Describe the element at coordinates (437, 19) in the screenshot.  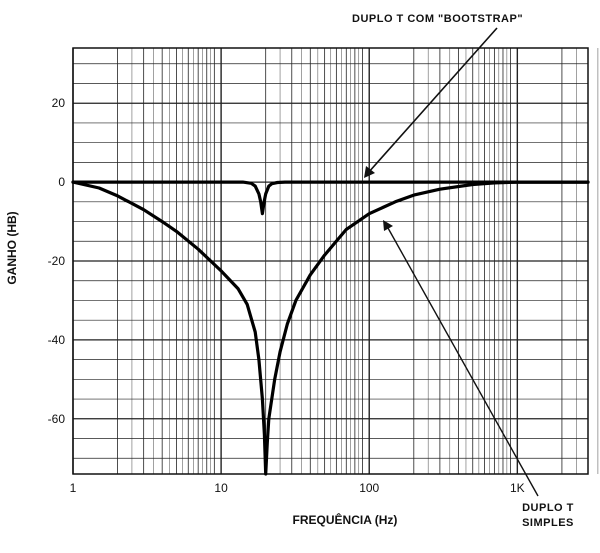
I see `annotation-bootstrap-text: DUPLO T COM "BOOTSTRAP"` at that location.